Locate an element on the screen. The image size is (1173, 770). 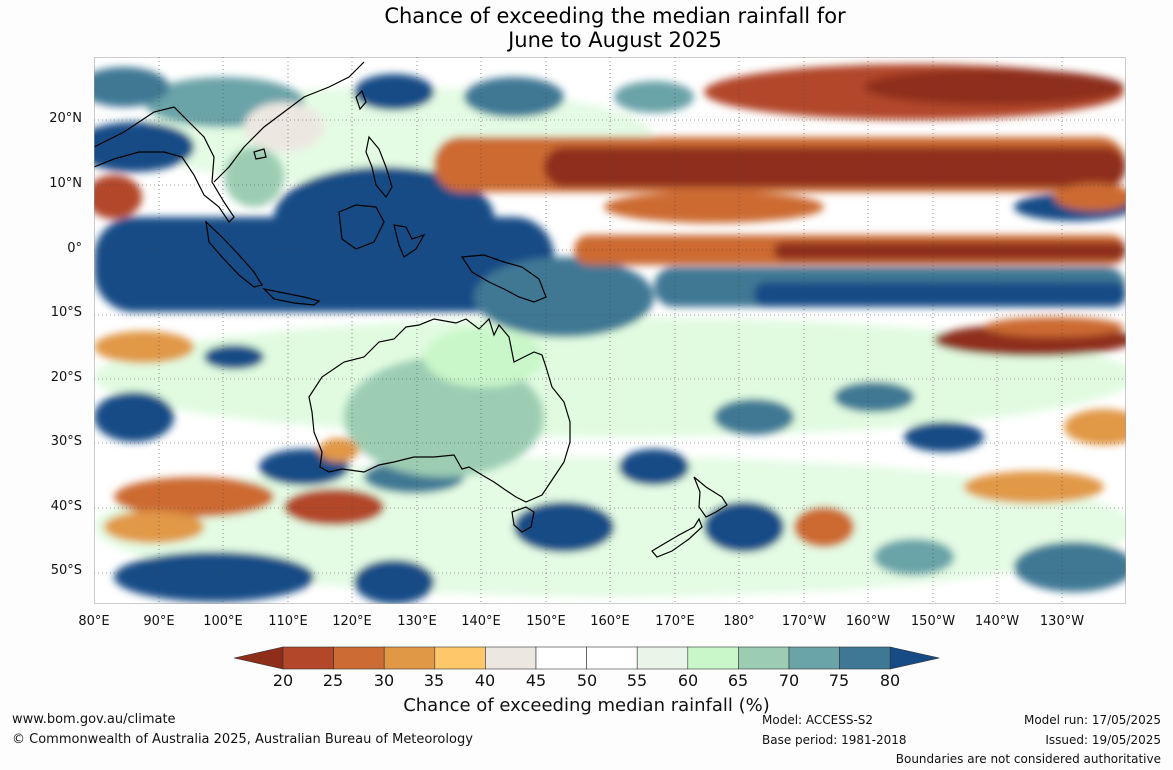
model-run-text: Model run: 17/05/2025 is located at coordinates (1092, 720).